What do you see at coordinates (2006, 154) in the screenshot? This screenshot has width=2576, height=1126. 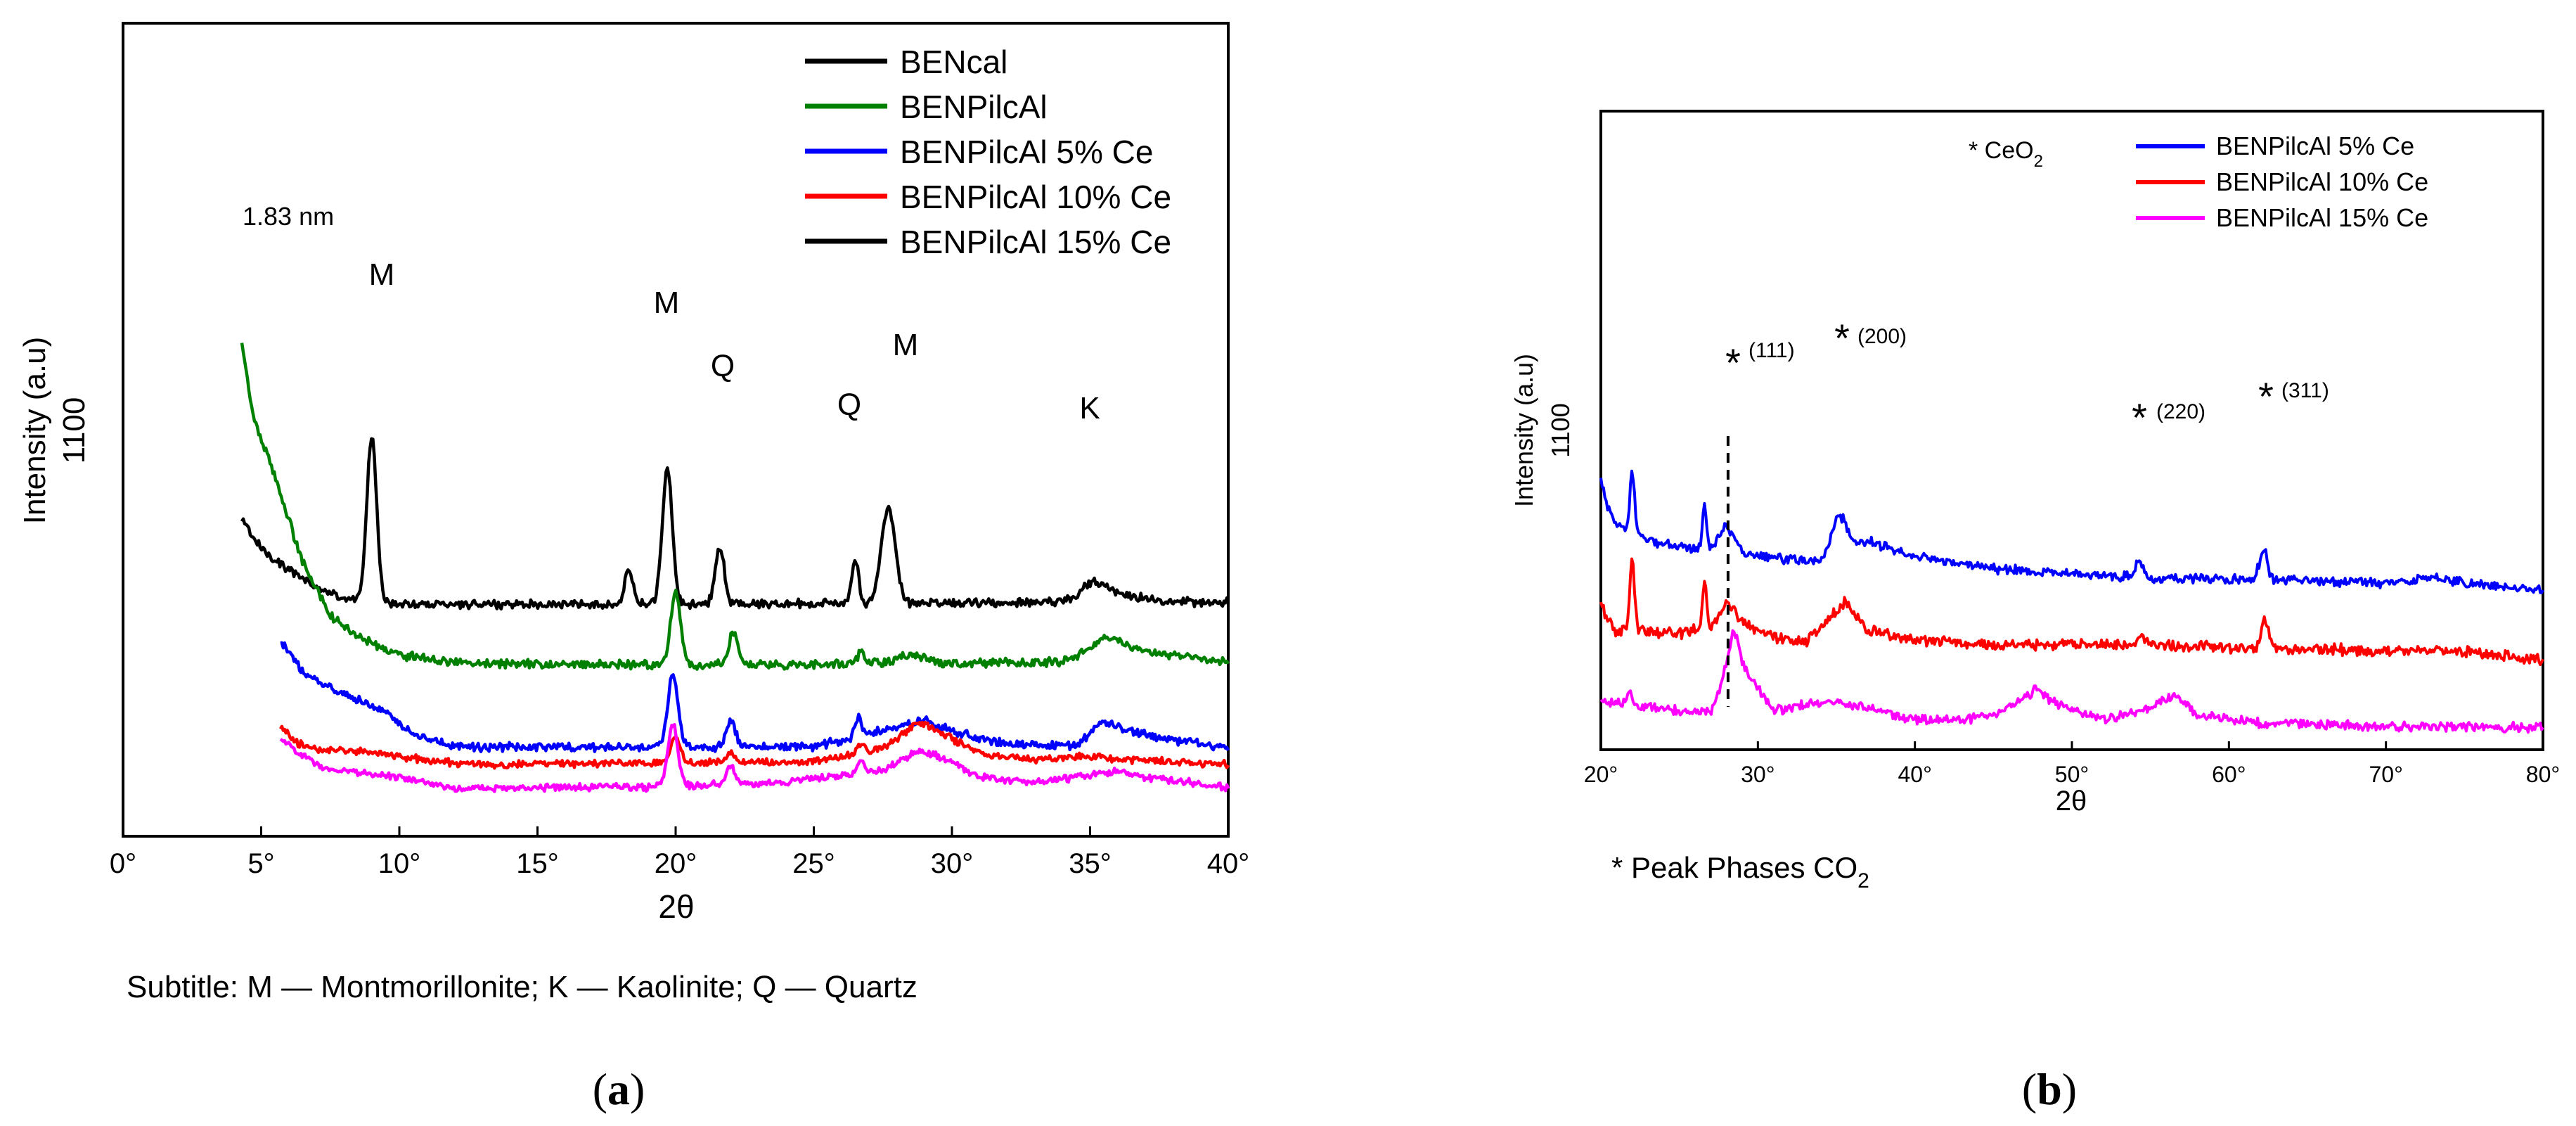 I see `legend-note-b: * CeO2` at bounding box center [2006, 154].